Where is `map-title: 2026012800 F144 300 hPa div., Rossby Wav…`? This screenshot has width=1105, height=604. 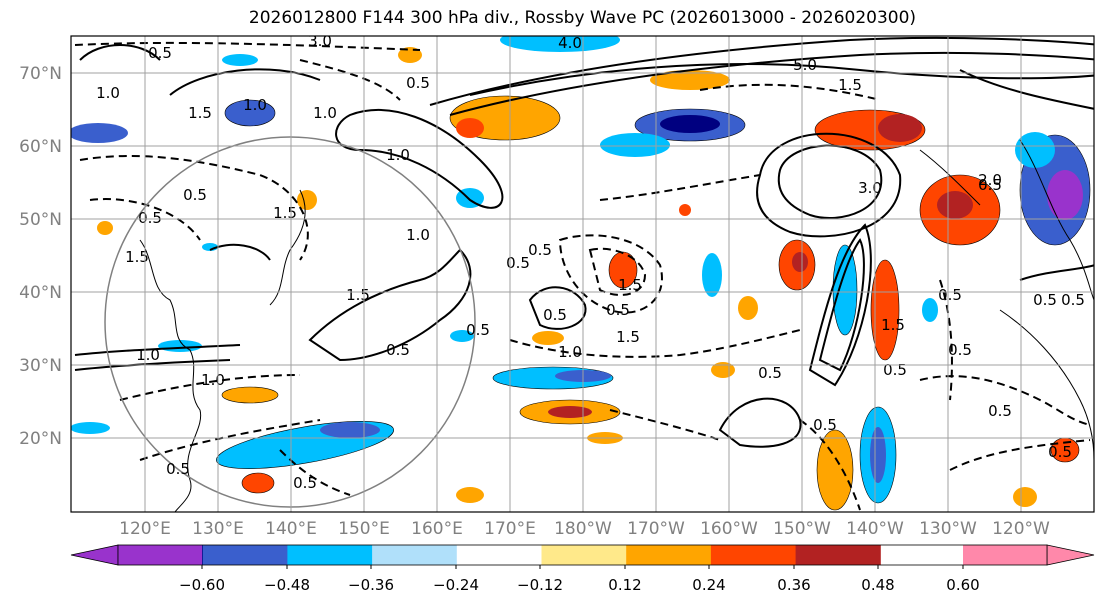
map-title: 2026012800 F144 300 hPa div., Rossby Wav… is located at coordinates (582, 18).